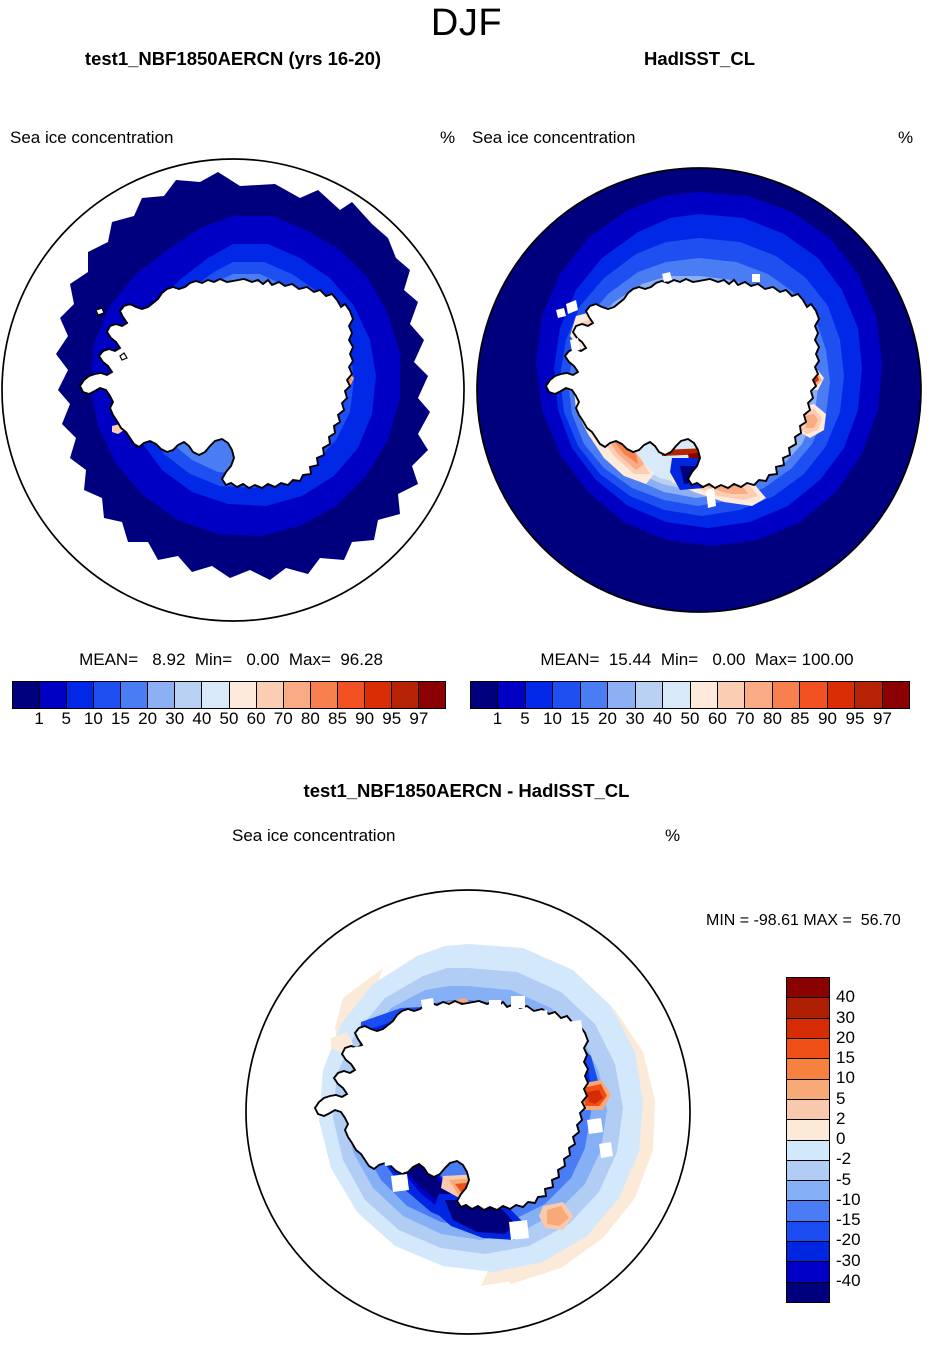 This screenshot has width=933, height=1351. I want to click on colorbar-model-cells, so click(229, 695).